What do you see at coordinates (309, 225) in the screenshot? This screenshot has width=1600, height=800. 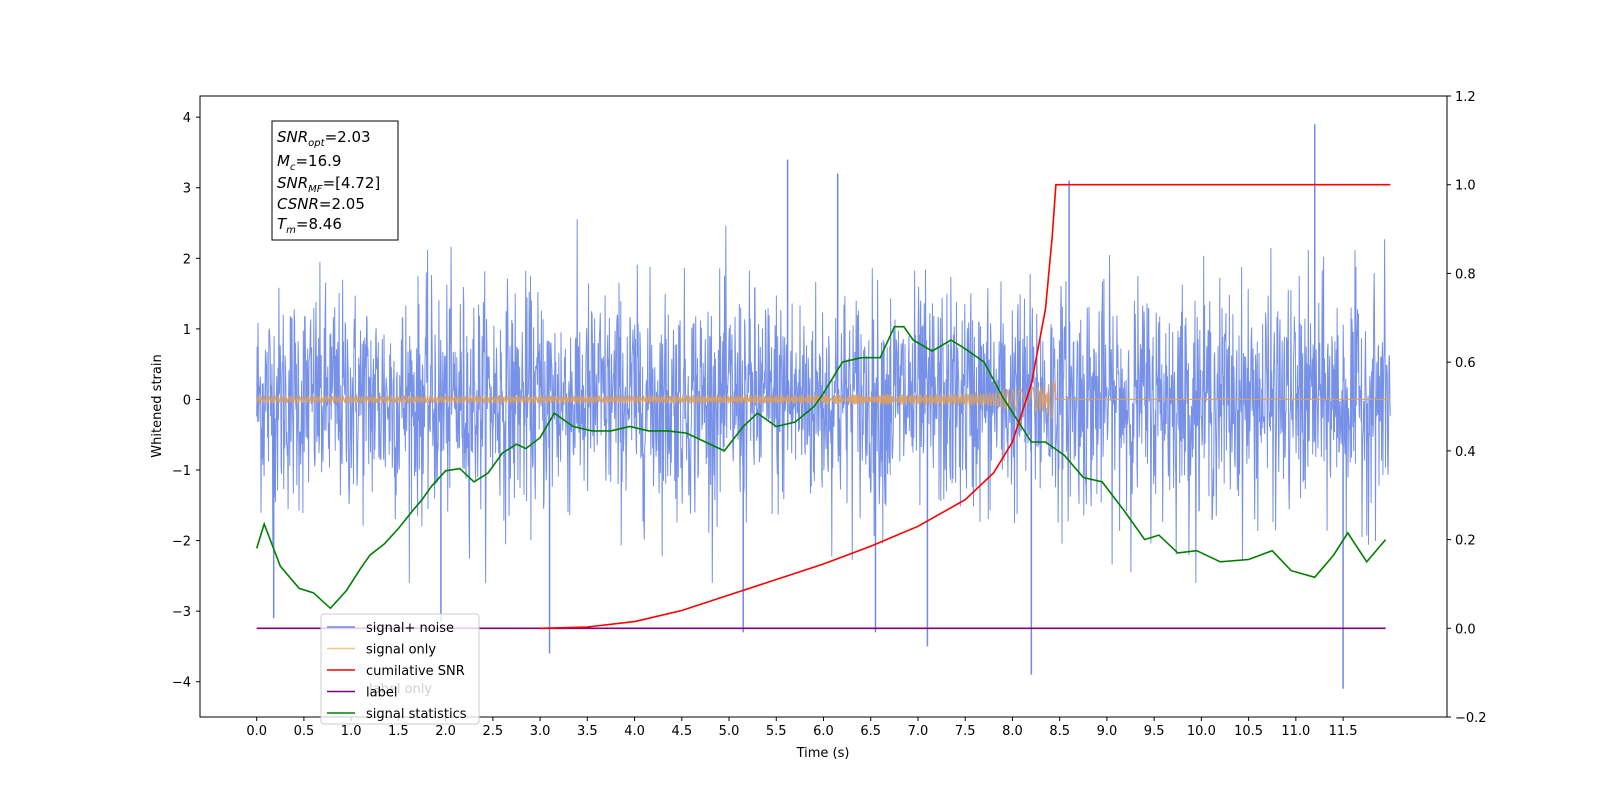 I see `annotation-tm: Tm=8.46` at bounding box center [309, 225].